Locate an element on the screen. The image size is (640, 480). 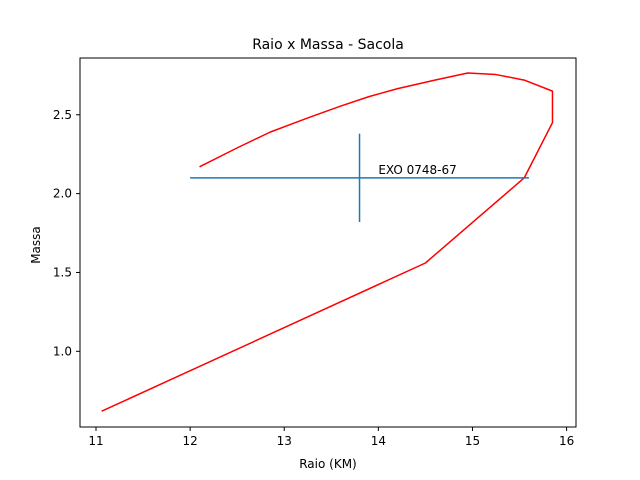
errorbar-label: EXO 0748-67 is located at coordinates (417, 170).